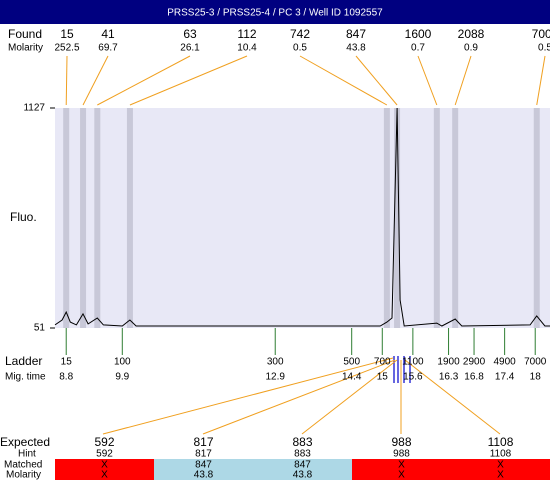 The image size is (550, 480). I want to click on found-molarity: 0.7, so click(418, 48).